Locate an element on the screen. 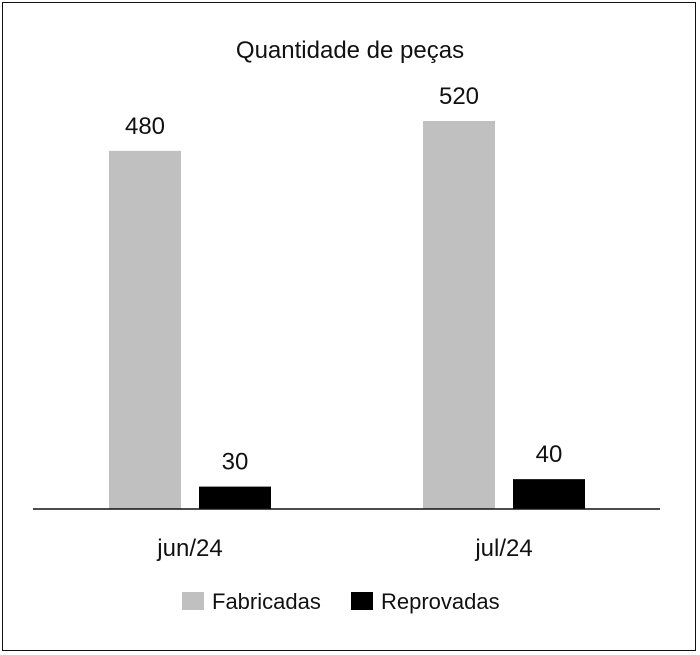  legend-swatch-reprovadas is located at coordinates (362, 601).